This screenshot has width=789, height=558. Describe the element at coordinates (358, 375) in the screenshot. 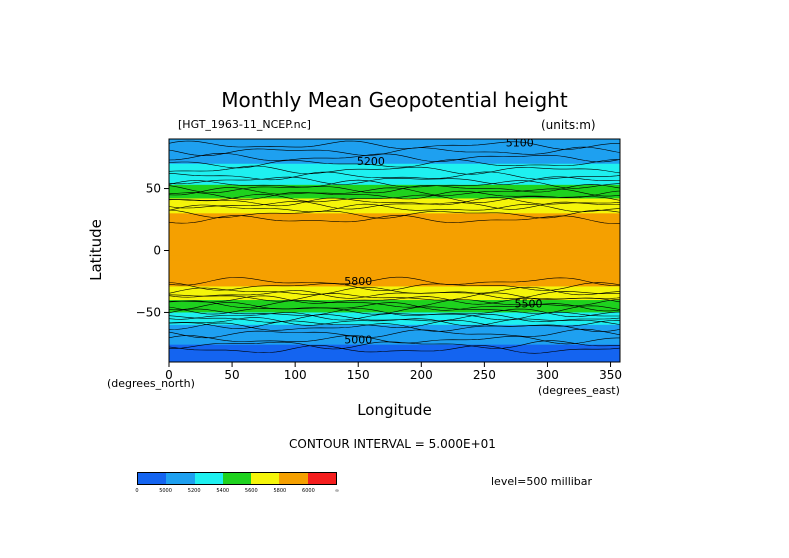

I see `x-tick-label: 150` at that location.